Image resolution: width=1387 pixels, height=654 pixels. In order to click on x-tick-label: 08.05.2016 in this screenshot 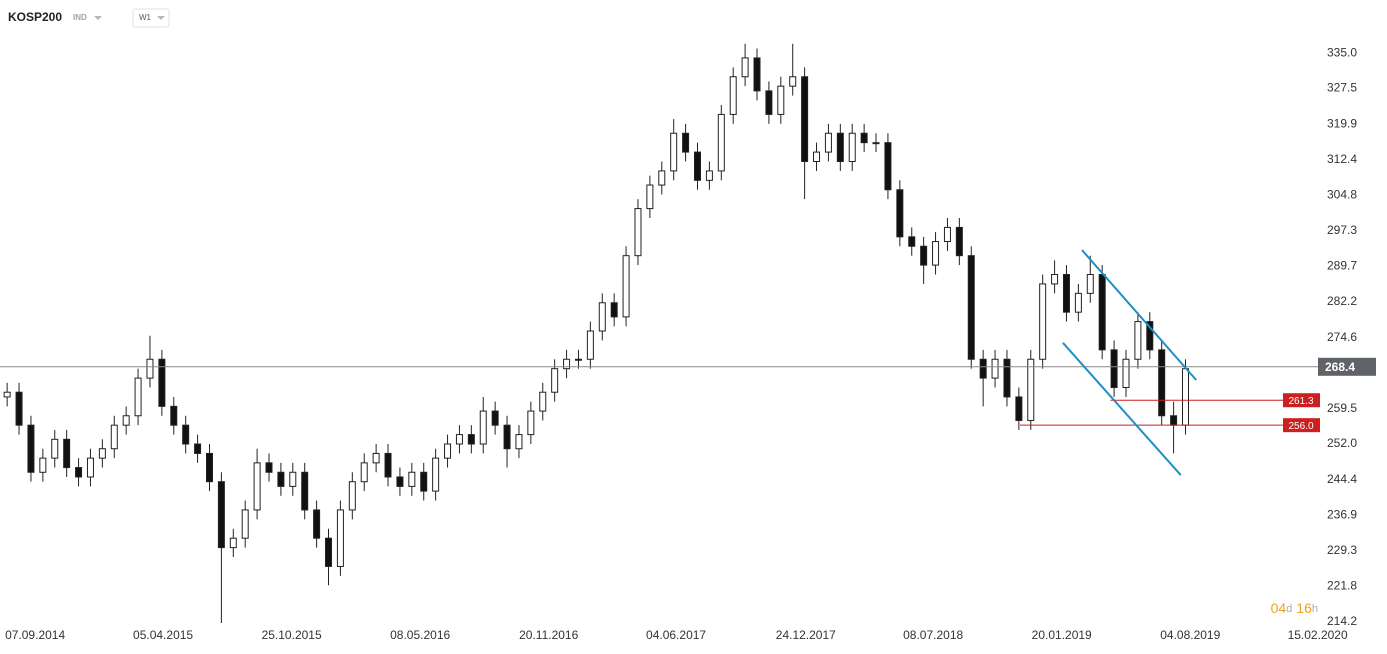, I will do `click(420, 635)`.